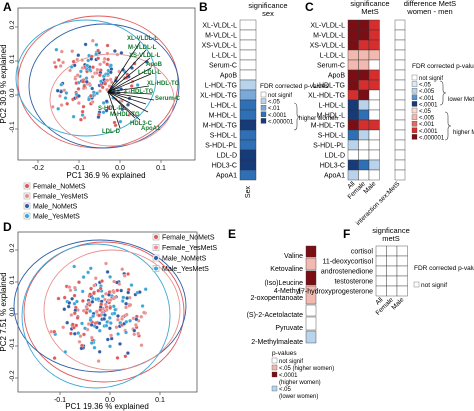 The width and height of the screenshot is (474, 411). What do you see at coordinates (232, 234) in the screenshot?
I see `panel-label-e: E` at bounding box center [232, 234].